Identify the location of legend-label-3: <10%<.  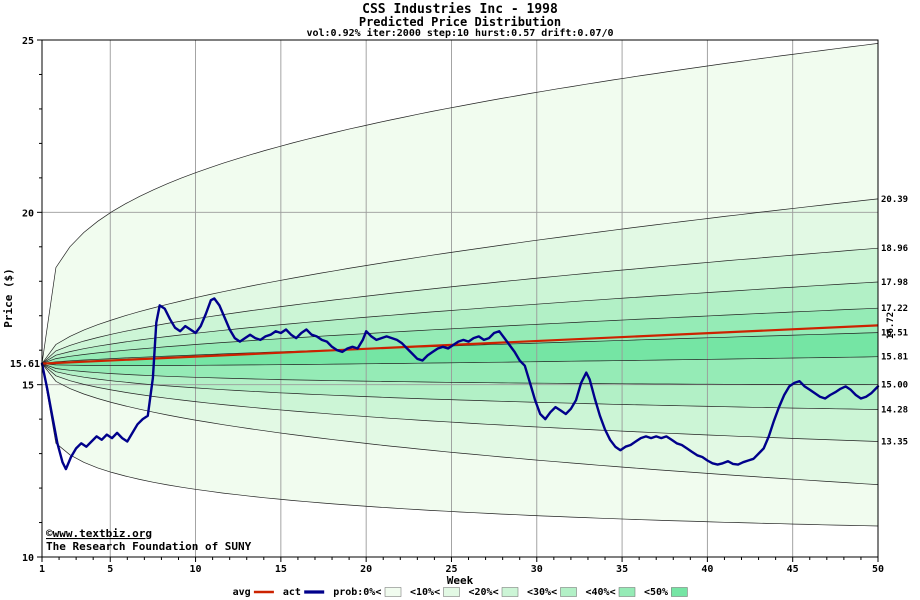
(425, 592).